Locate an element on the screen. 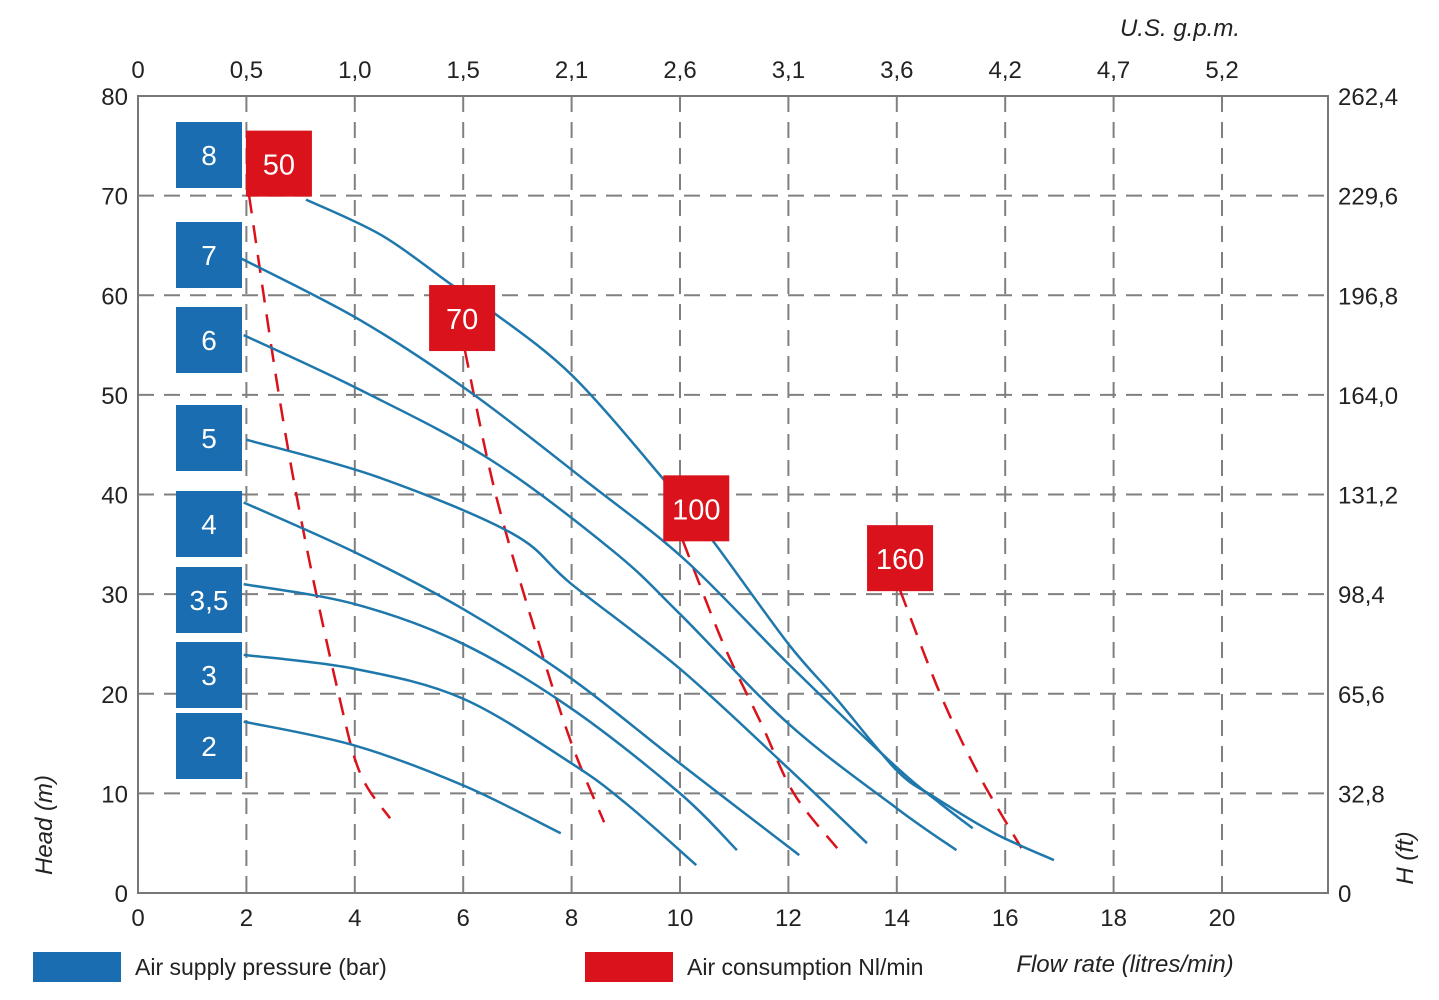 Image resolution: width=1439 pixels, height=1000 pixels. x-tick-label: 6 is located at coordinates (463, 918).